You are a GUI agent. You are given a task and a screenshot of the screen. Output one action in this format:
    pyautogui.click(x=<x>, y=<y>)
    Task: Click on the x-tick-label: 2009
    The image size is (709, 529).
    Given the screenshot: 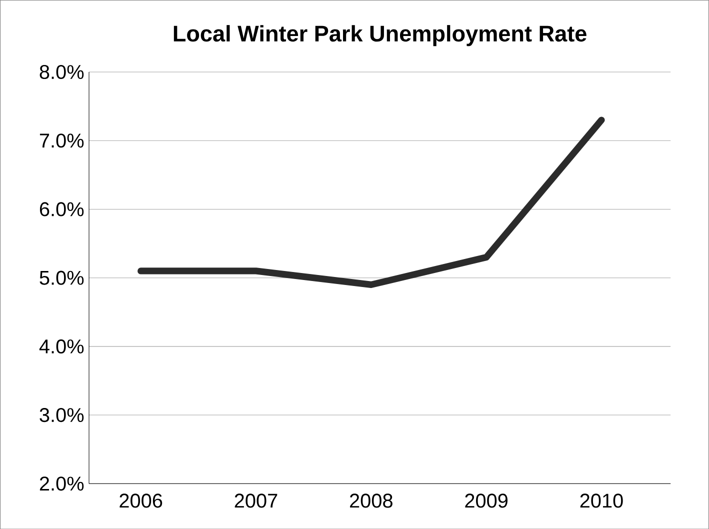 What is the action you would take?
    pyautogui.click(x=486, y=501)
    